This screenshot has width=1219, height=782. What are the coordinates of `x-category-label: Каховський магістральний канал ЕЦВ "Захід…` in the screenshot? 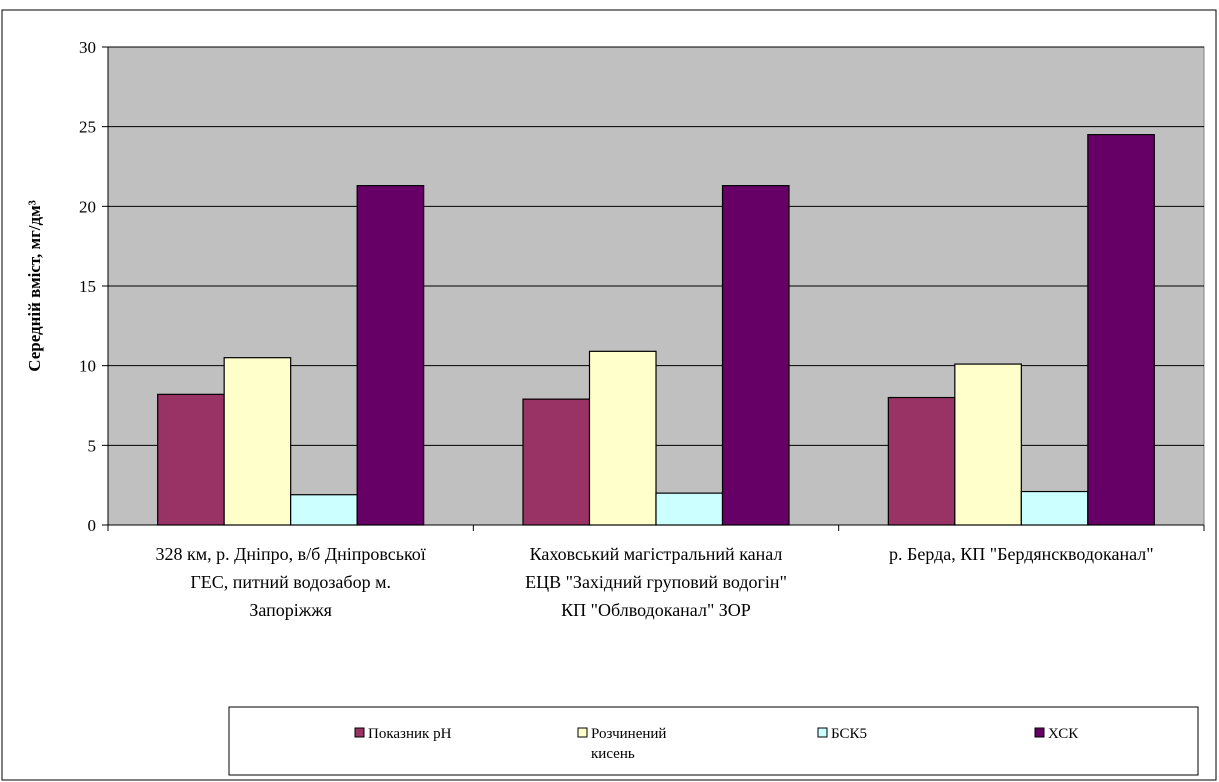 It's located at (656, 582).